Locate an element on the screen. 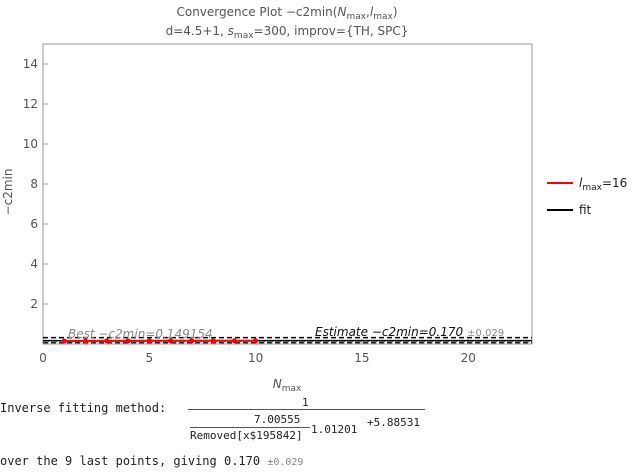  x-tick-label: 5 is located at coordinates (149, 358).